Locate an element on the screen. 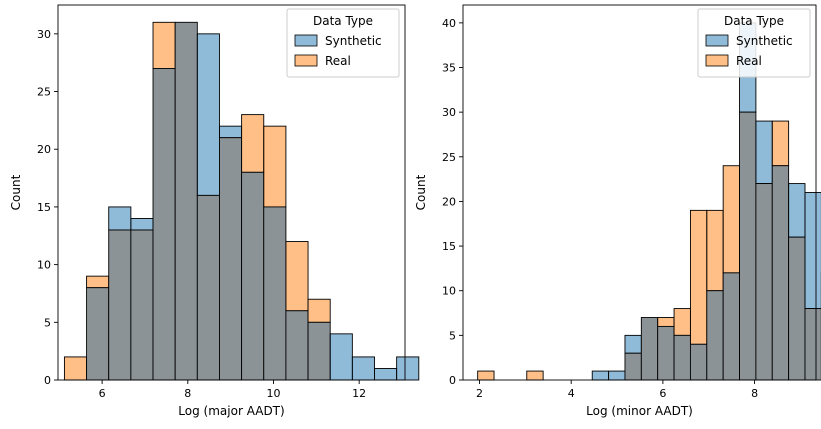 The image size is (821, 429). right-legend-swatch-real is located at coordinates (717, 60).